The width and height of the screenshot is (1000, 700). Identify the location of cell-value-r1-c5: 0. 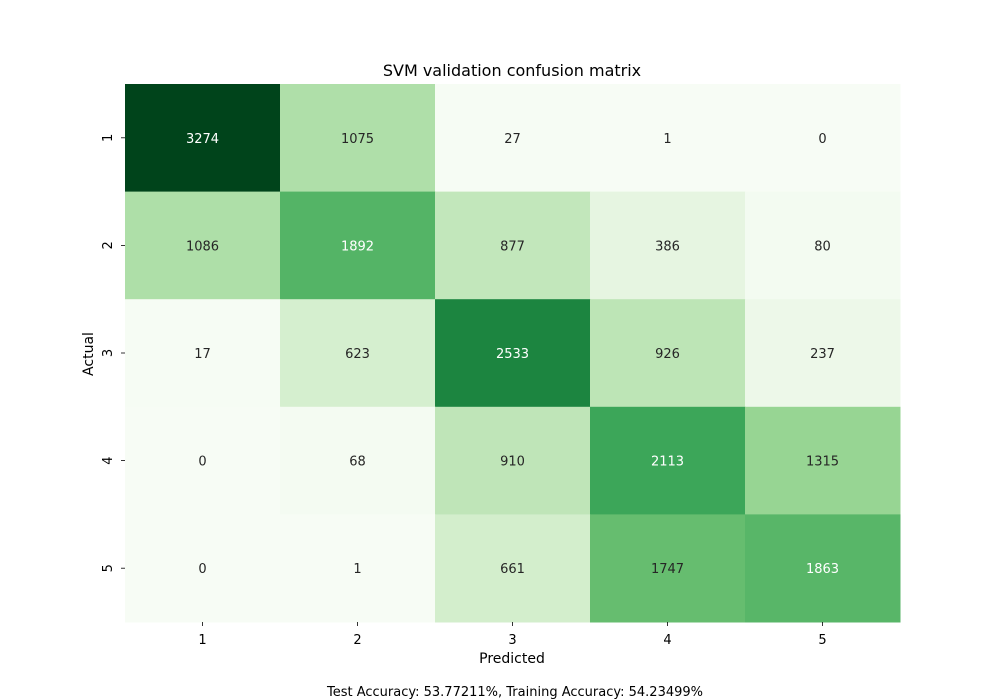
(822, 139).